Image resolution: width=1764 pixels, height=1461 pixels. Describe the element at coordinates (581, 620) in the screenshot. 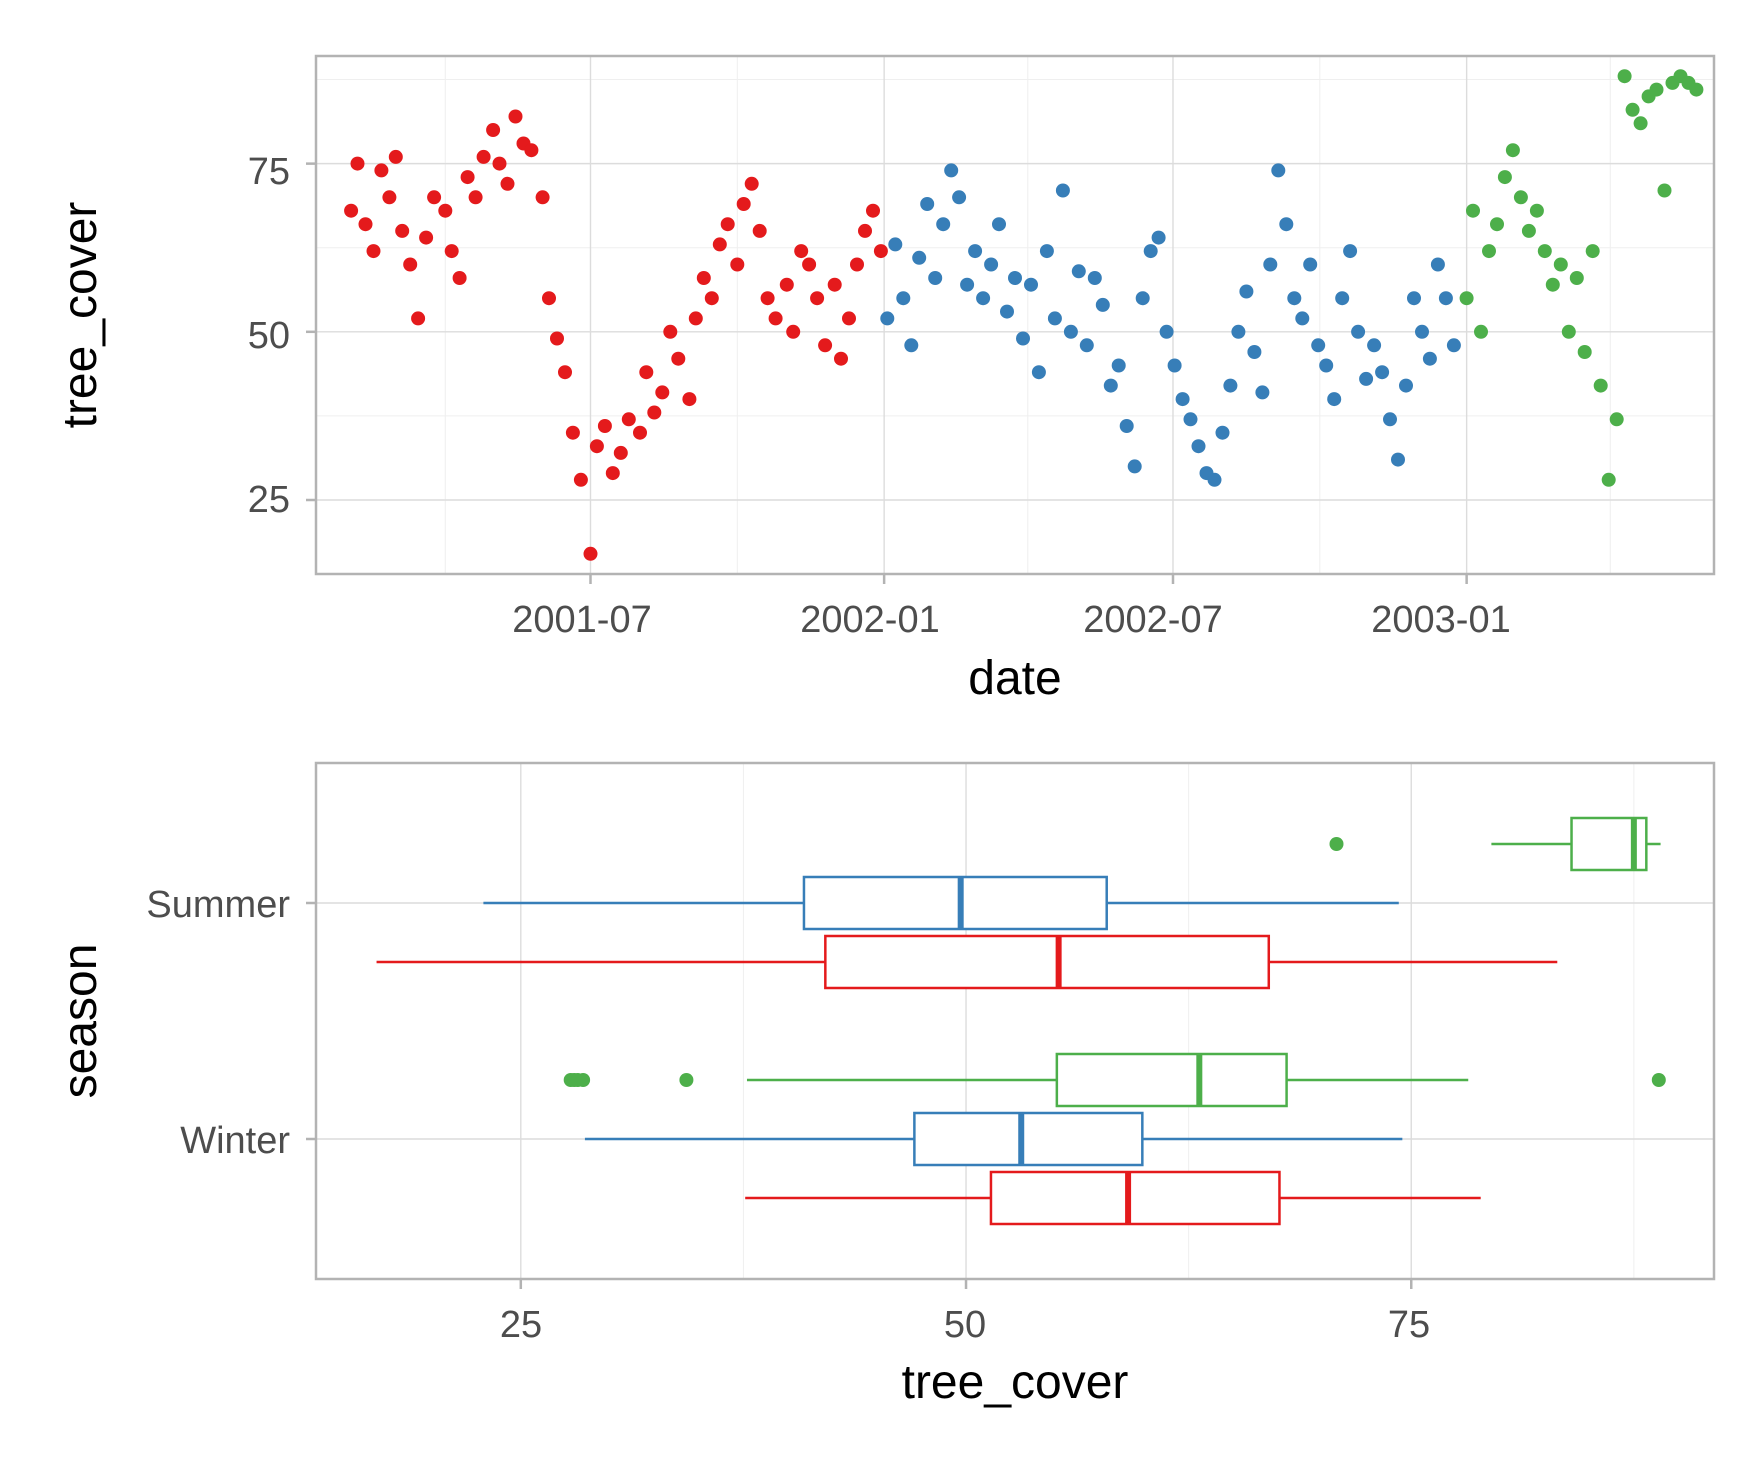

I see `x-tick-label-2001-07: 2001-07` at that location.